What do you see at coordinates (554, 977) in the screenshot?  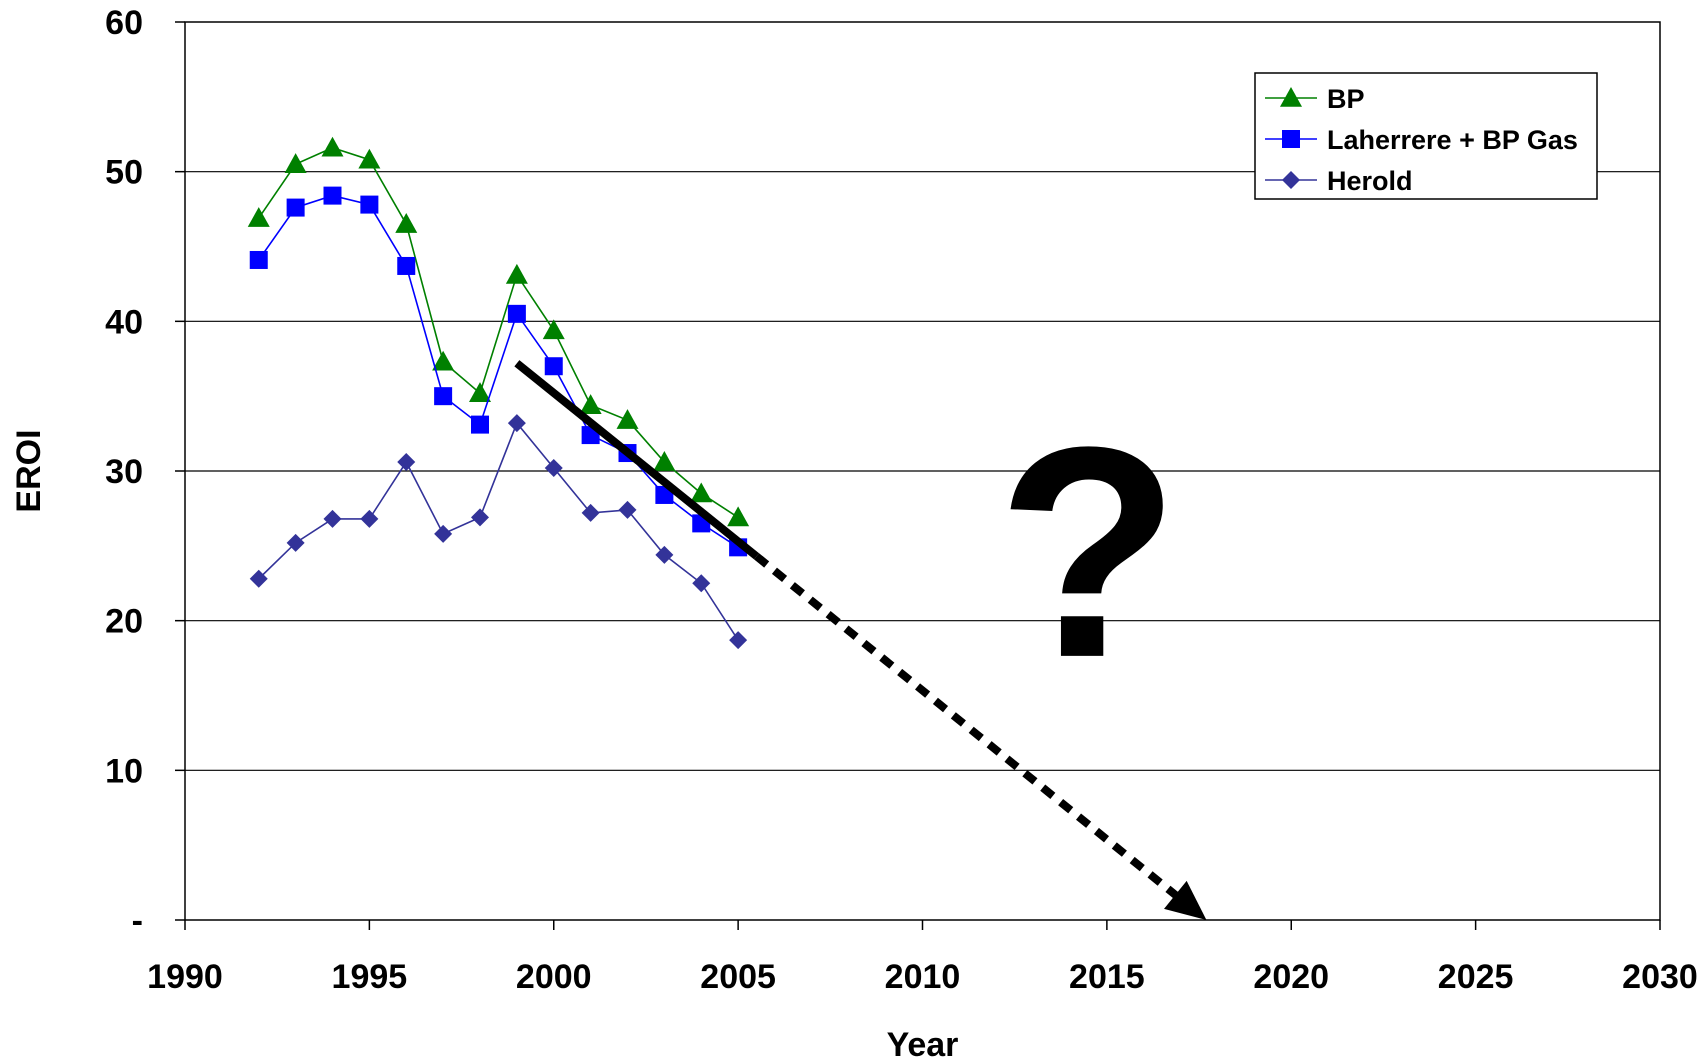 I see `x-tick-label: 2000` at bounding box center [554, 977].